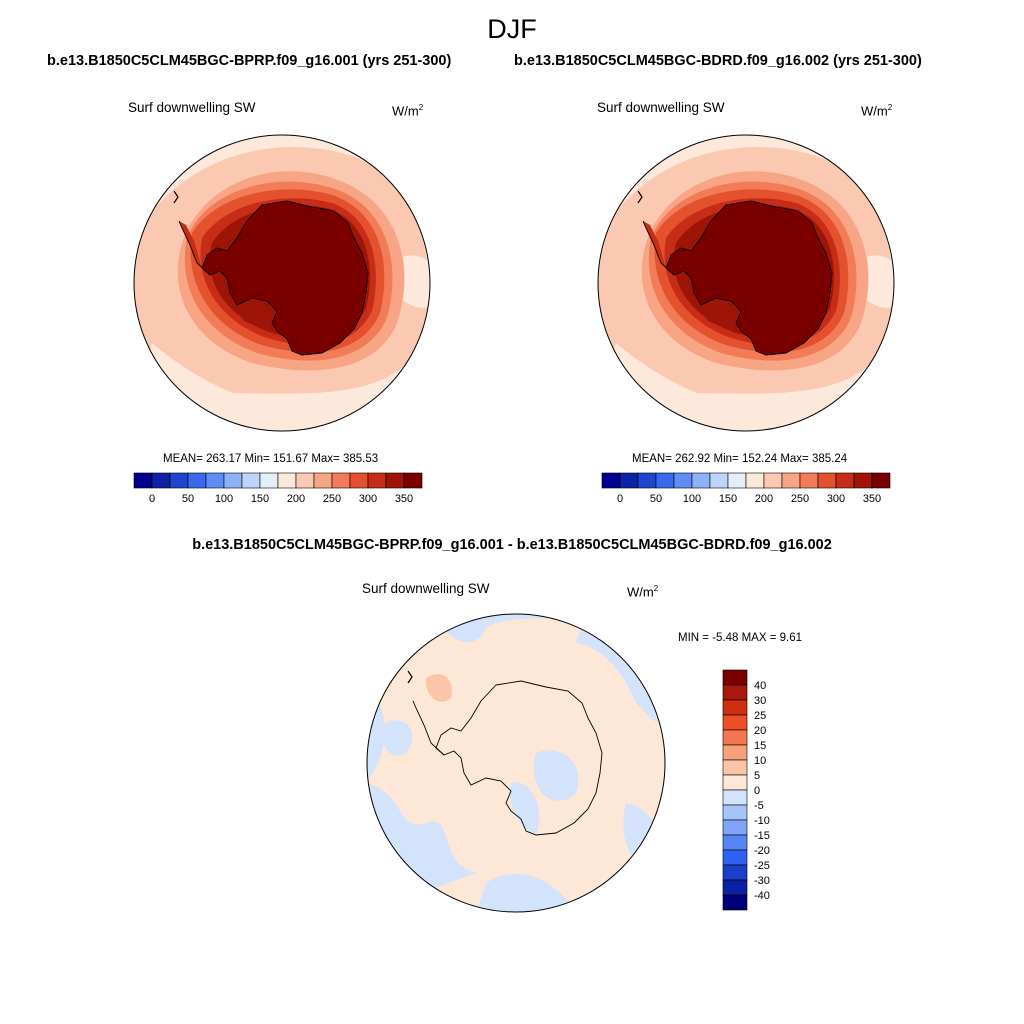 This screenshot has height=1024, width=1024. I want to click on colorbar-tick-label: -5, so click(759, 806).